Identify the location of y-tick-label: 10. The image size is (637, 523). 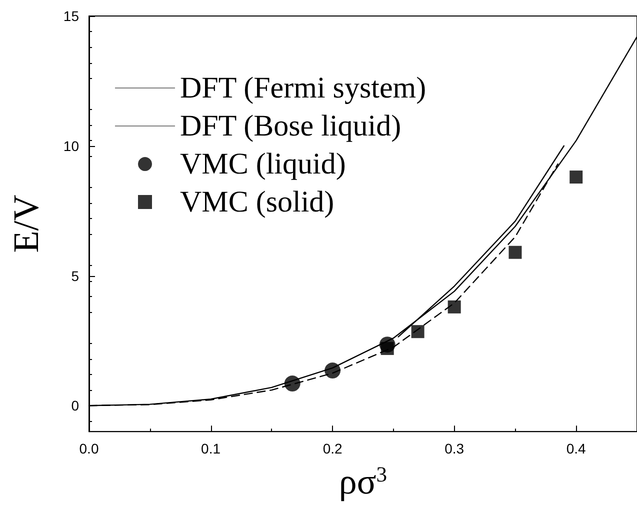
(71, 146).